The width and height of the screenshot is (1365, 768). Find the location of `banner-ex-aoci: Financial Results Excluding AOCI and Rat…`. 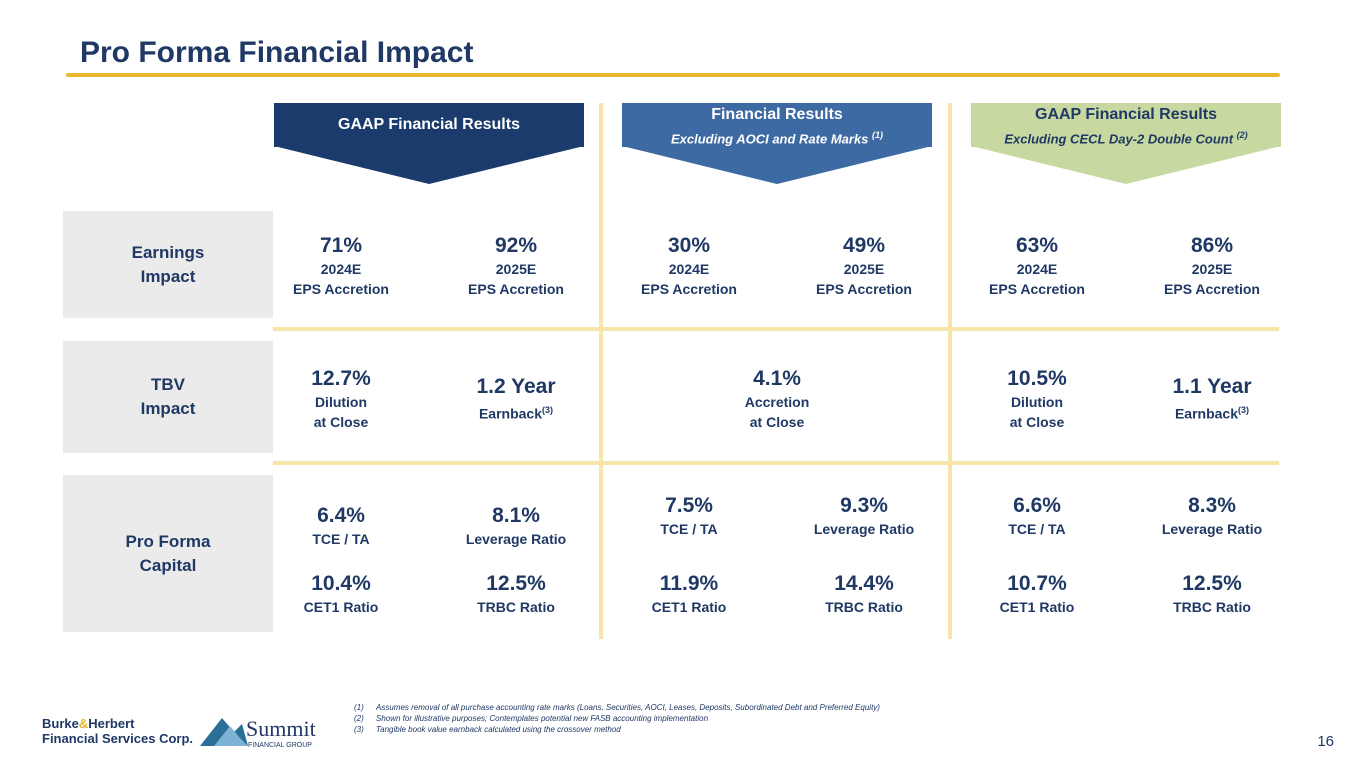

banner-ex-aoci: Financial Results Excluding AOCI and Rat… is located at coordinates (777, 125).